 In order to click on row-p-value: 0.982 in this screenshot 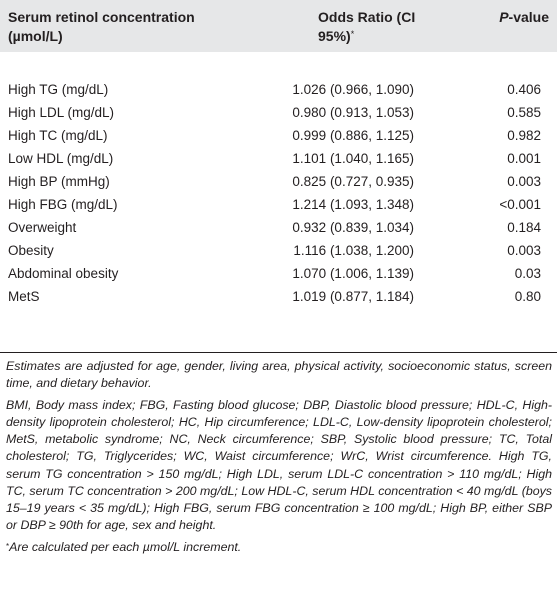, I will do `click(524, 135)`.